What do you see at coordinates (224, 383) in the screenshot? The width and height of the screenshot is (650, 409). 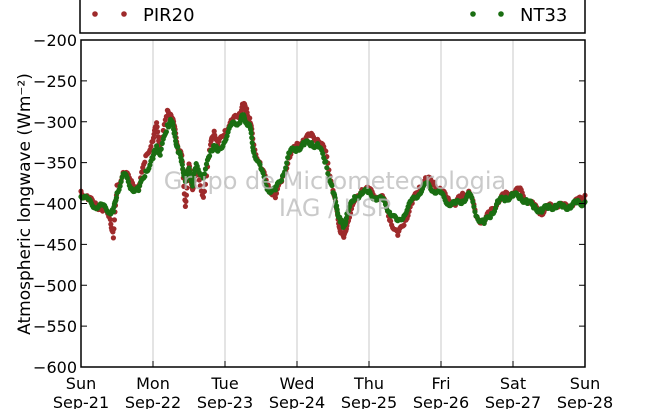 I see `x-tick-day-2: Tue` at bounding box center [224, 383].